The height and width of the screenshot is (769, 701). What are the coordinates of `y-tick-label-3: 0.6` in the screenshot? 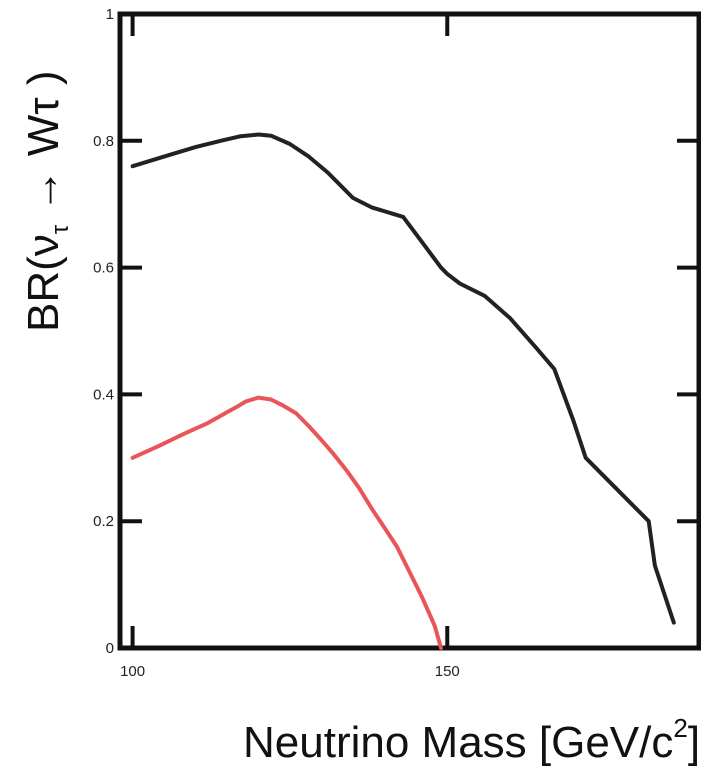 It's located at (103, 268).